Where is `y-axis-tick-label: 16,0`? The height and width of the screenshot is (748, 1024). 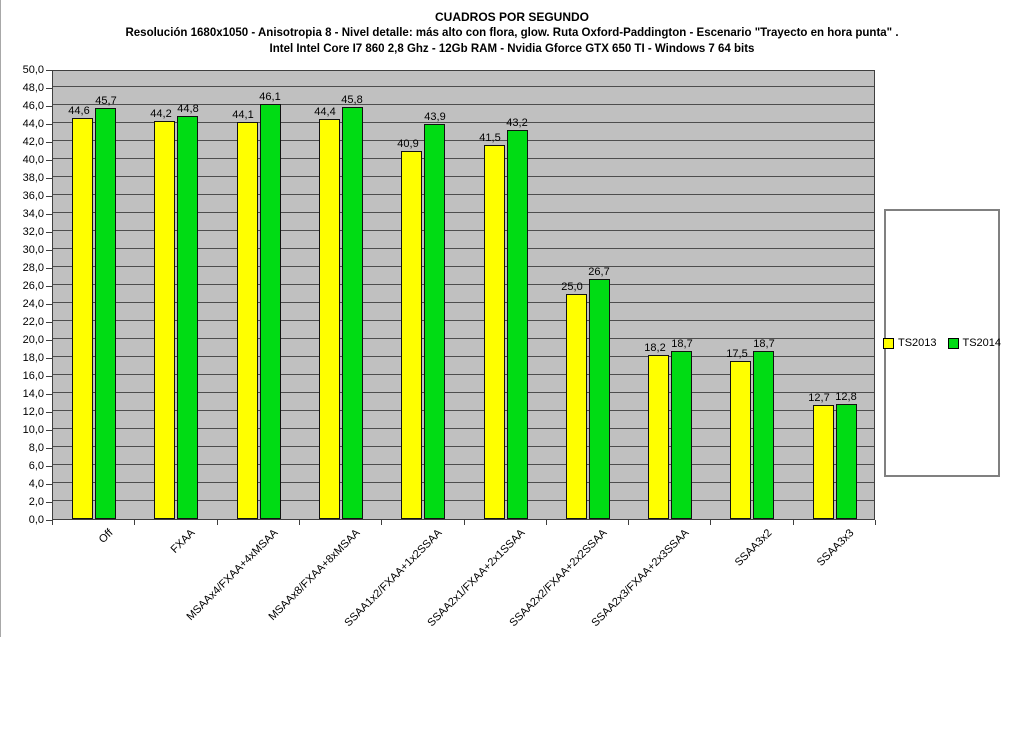
y-axis-tick-label: 16,0 is located at coordinates (33, 376).